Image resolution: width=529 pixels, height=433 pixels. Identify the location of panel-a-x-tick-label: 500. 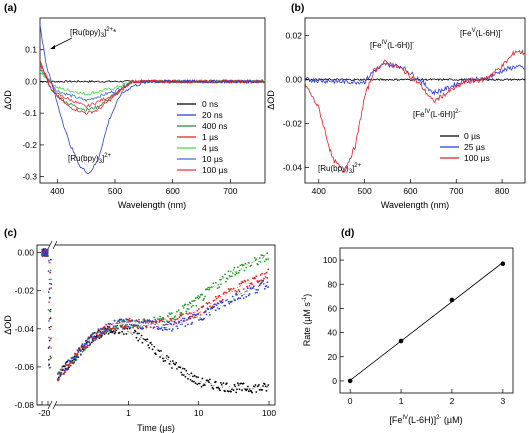
(115, 191).